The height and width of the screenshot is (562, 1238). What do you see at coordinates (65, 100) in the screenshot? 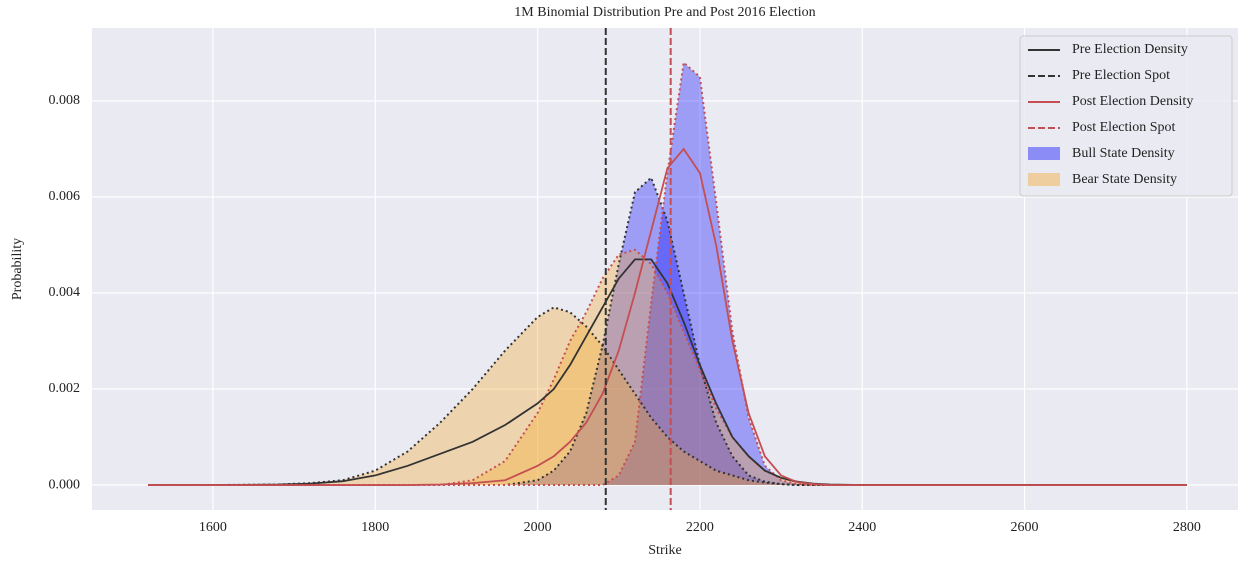
I see `y-tick-label: 0.008` at bounding box center [65, 100].